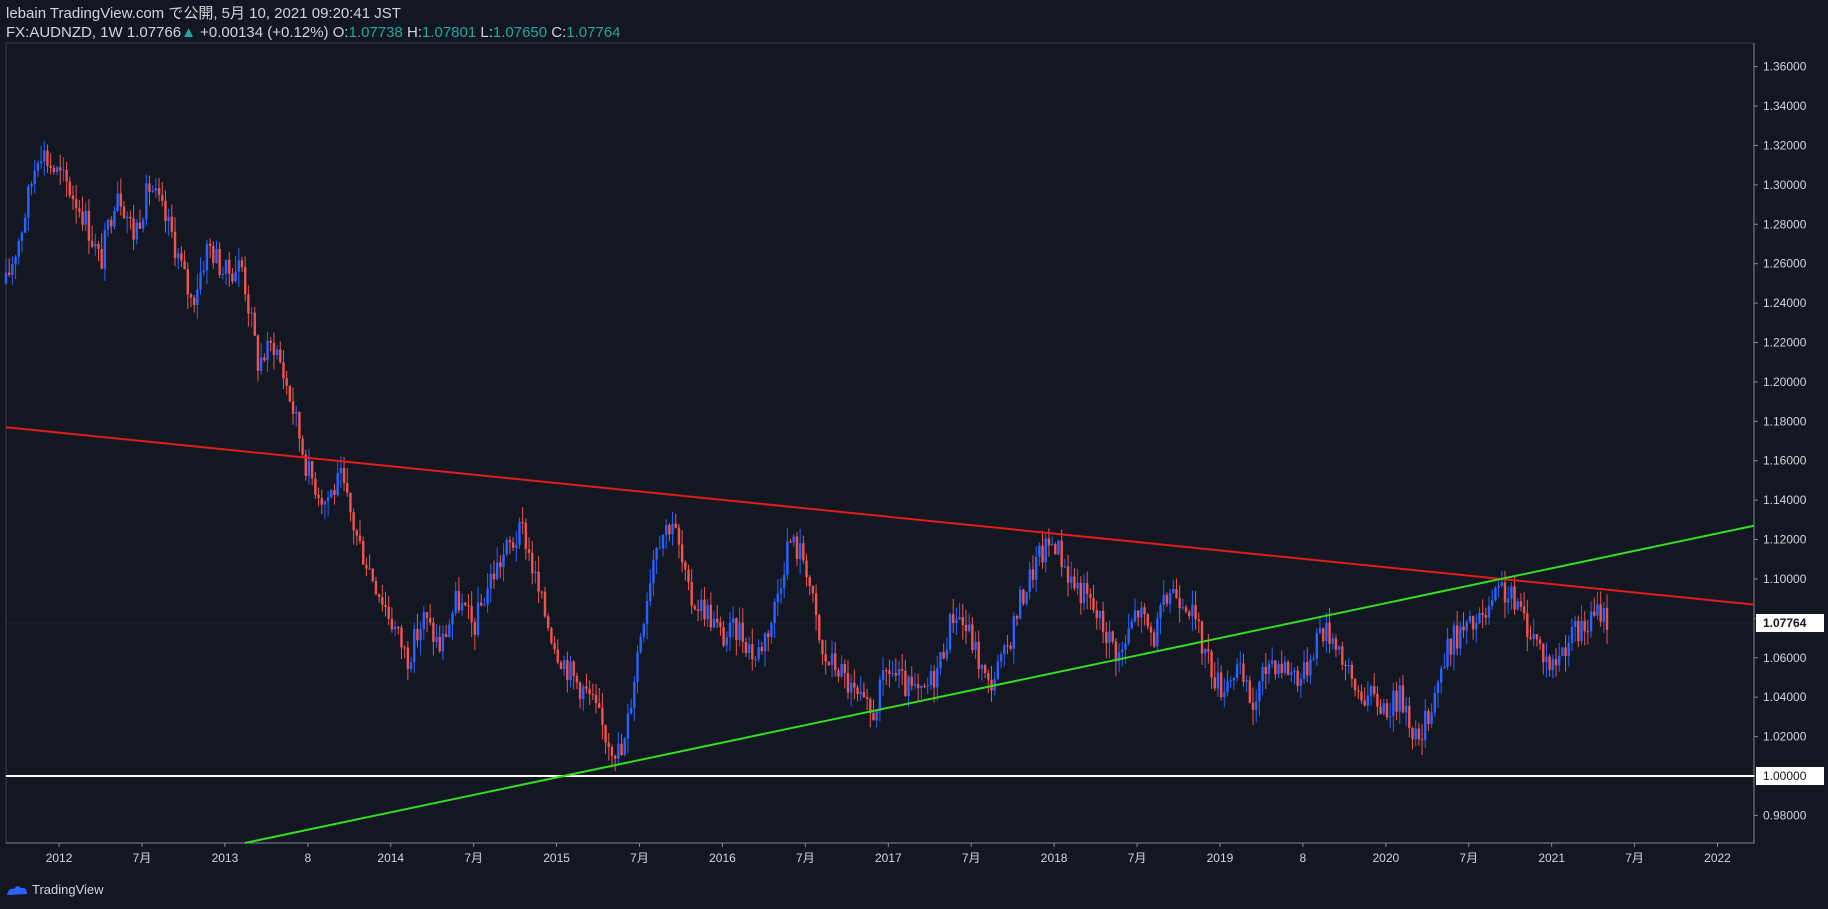  What do you see at coordinates (1054, 858) in the screenshot?
I see `time-tick-label: 2018` at bounding box center [1054, 858].